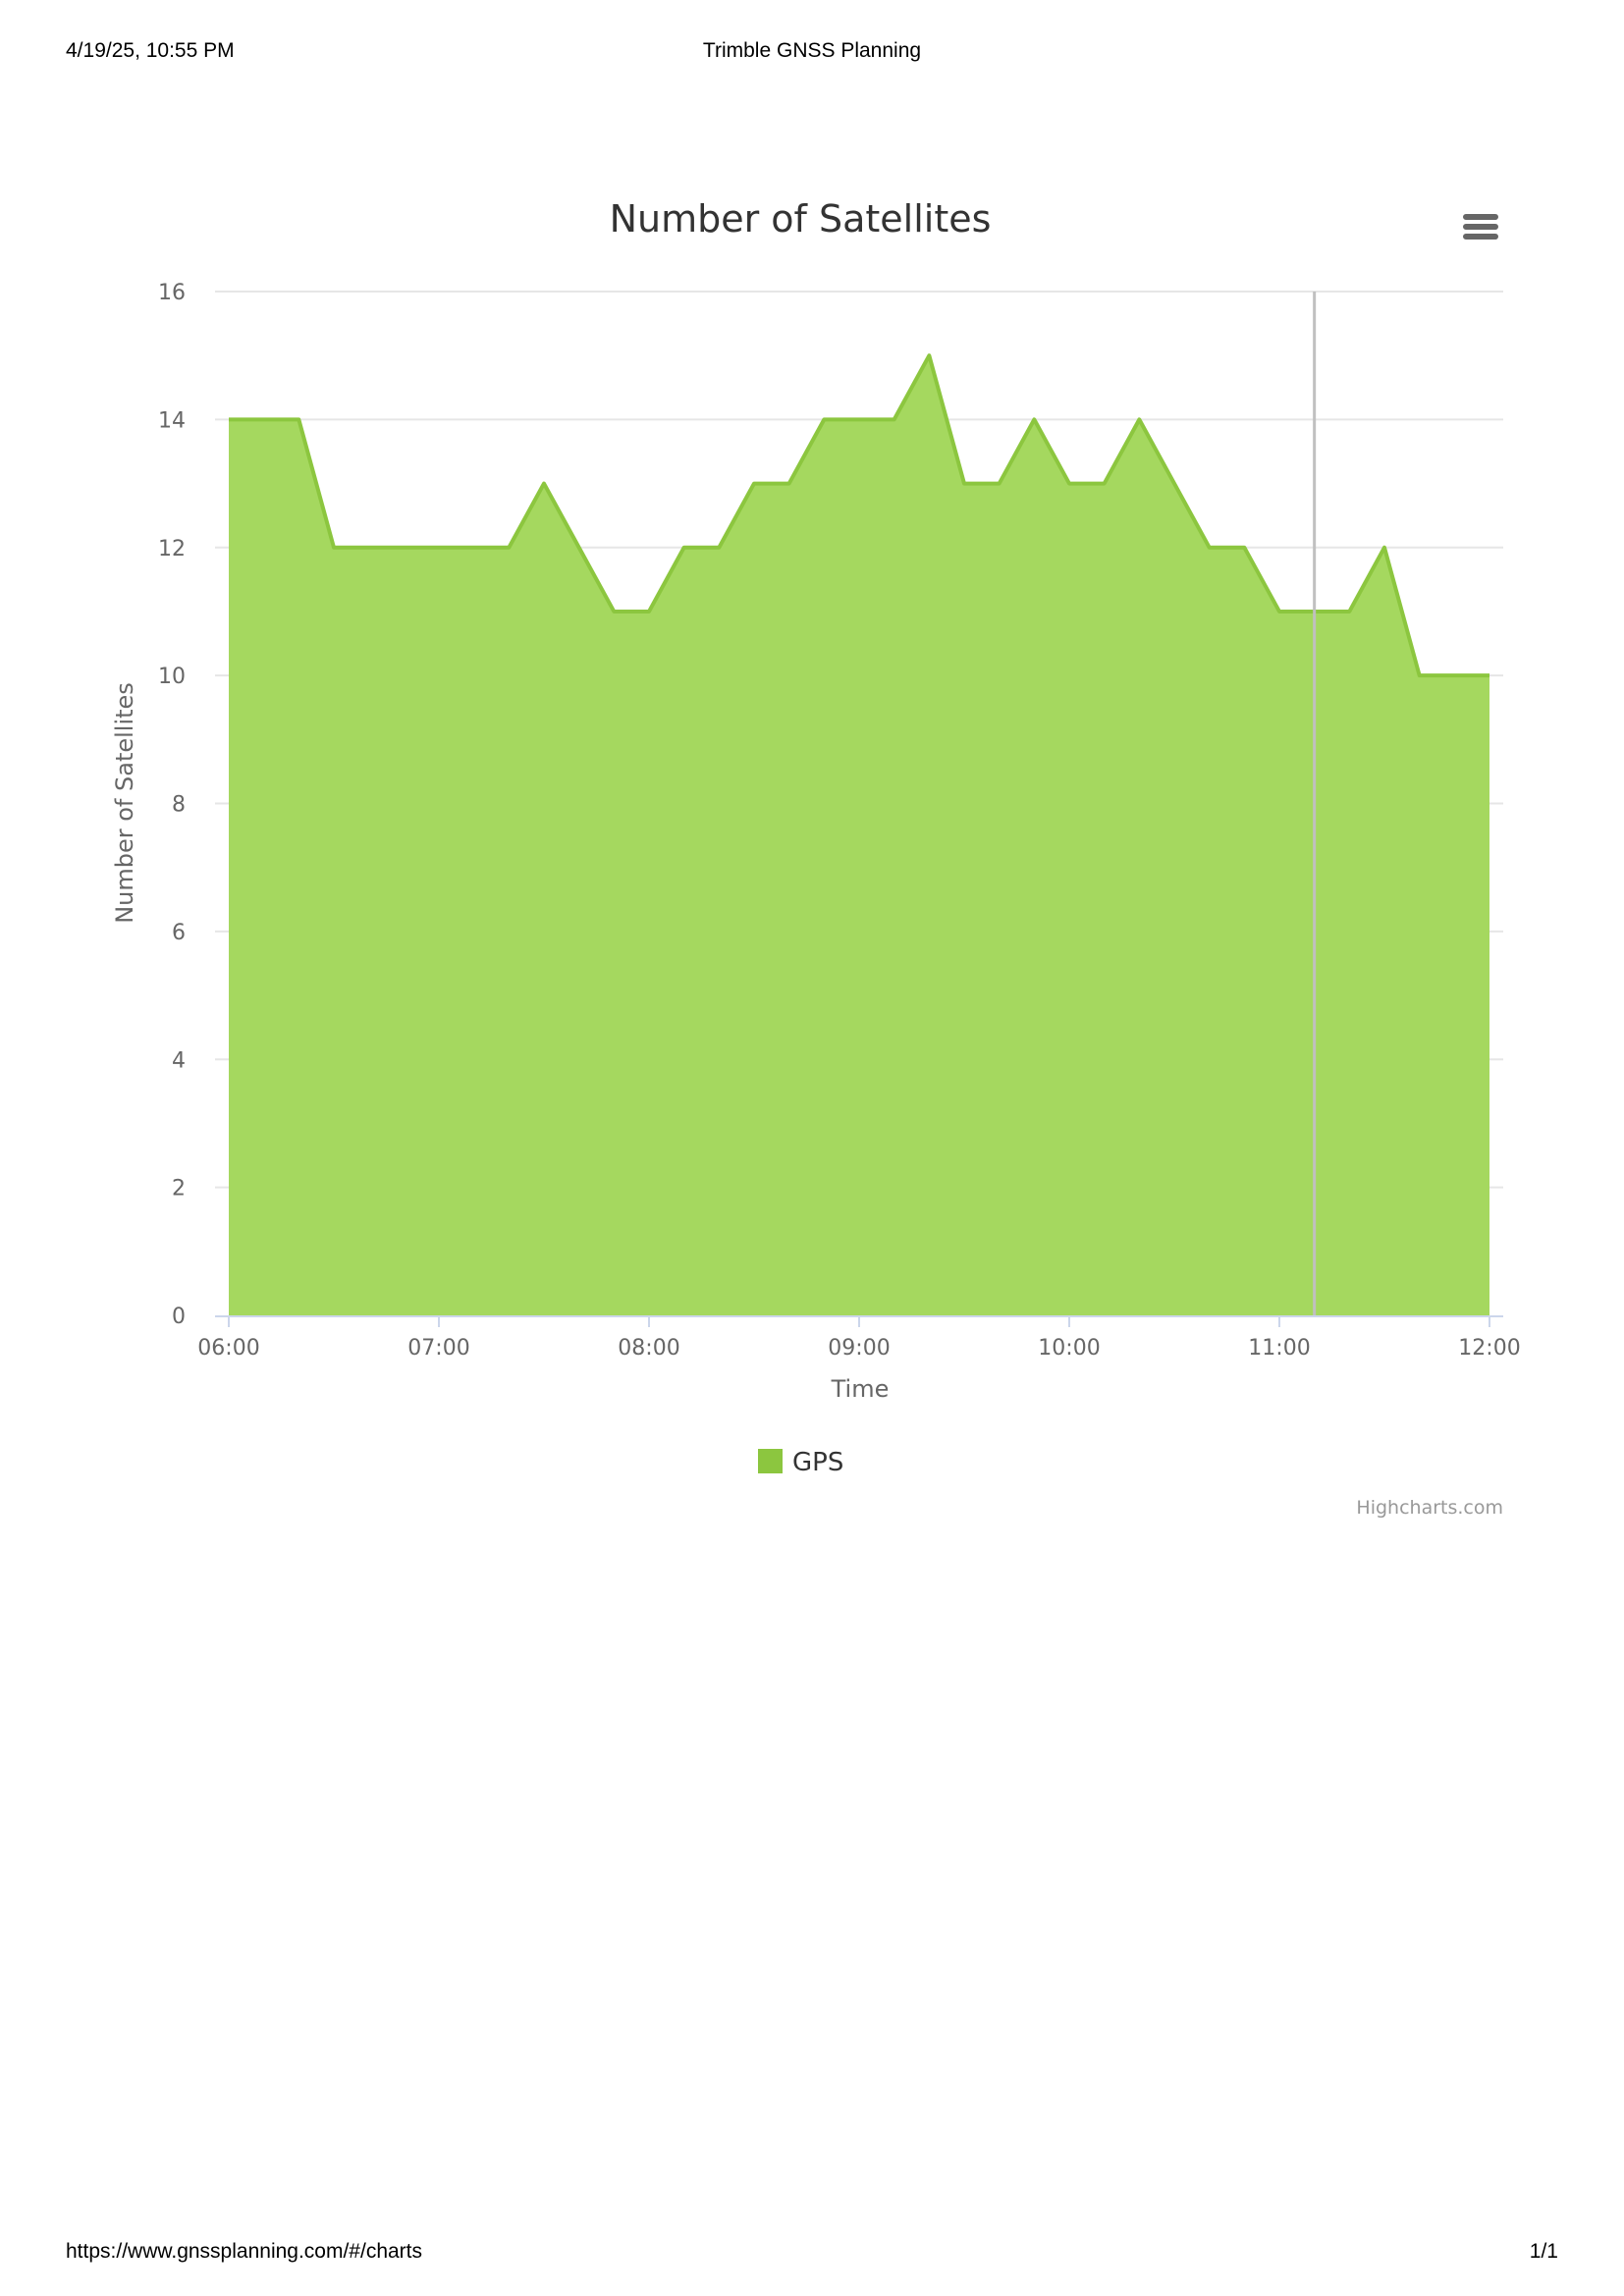 This screenshot has height=2296, width=1624. Describe the element at coordinates (179, 1061) in the screenshot. I see `y-tick-label: 4` at that location.